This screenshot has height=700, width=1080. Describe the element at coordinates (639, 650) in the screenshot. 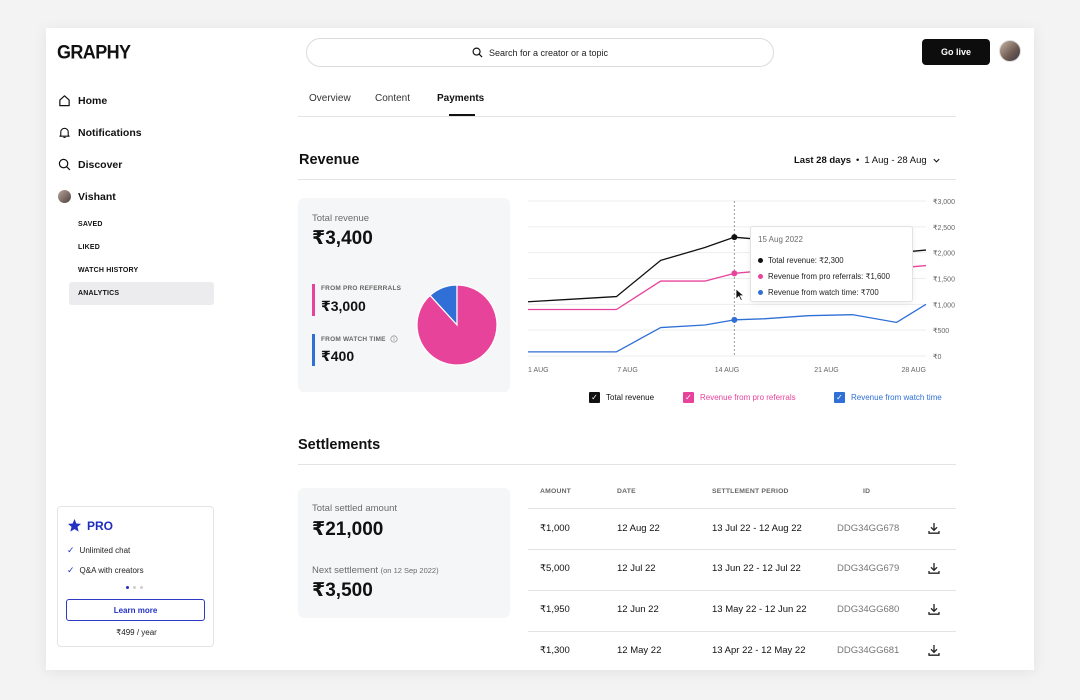

I see `row-date: 12 May 22` at that location.